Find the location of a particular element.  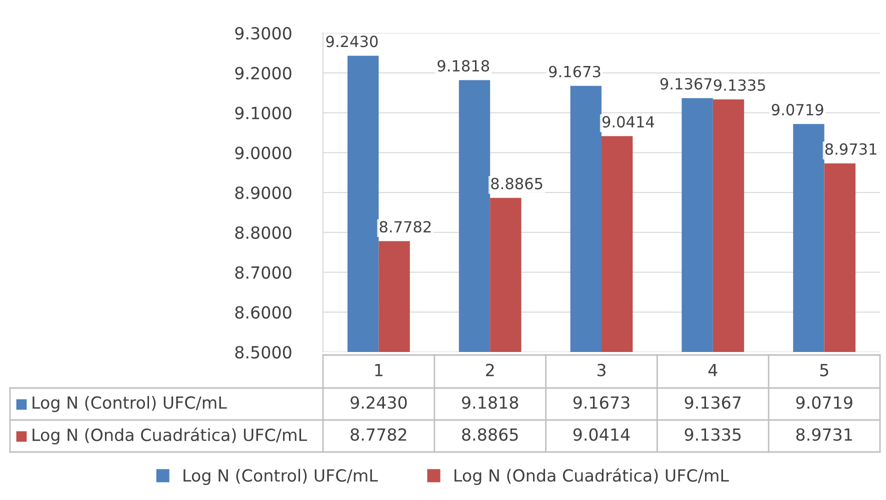

y-tick-label: 8.5000 is located at coordinates (263, 352).